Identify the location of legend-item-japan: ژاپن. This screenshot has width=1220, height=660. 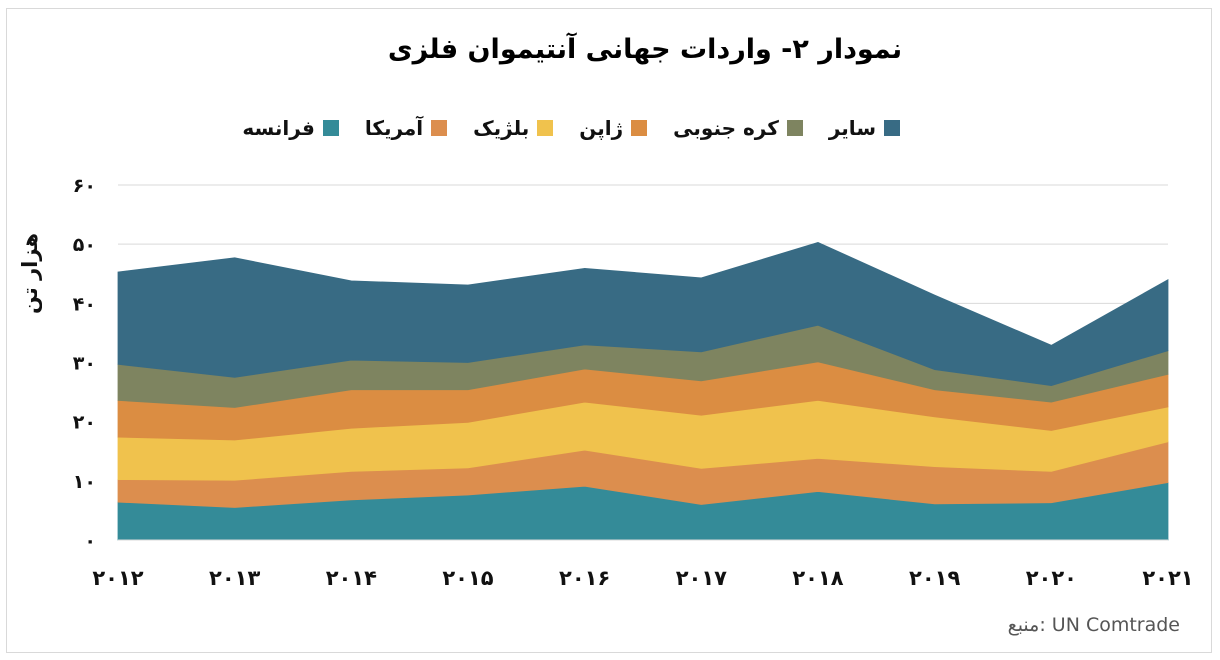
(613, 128).